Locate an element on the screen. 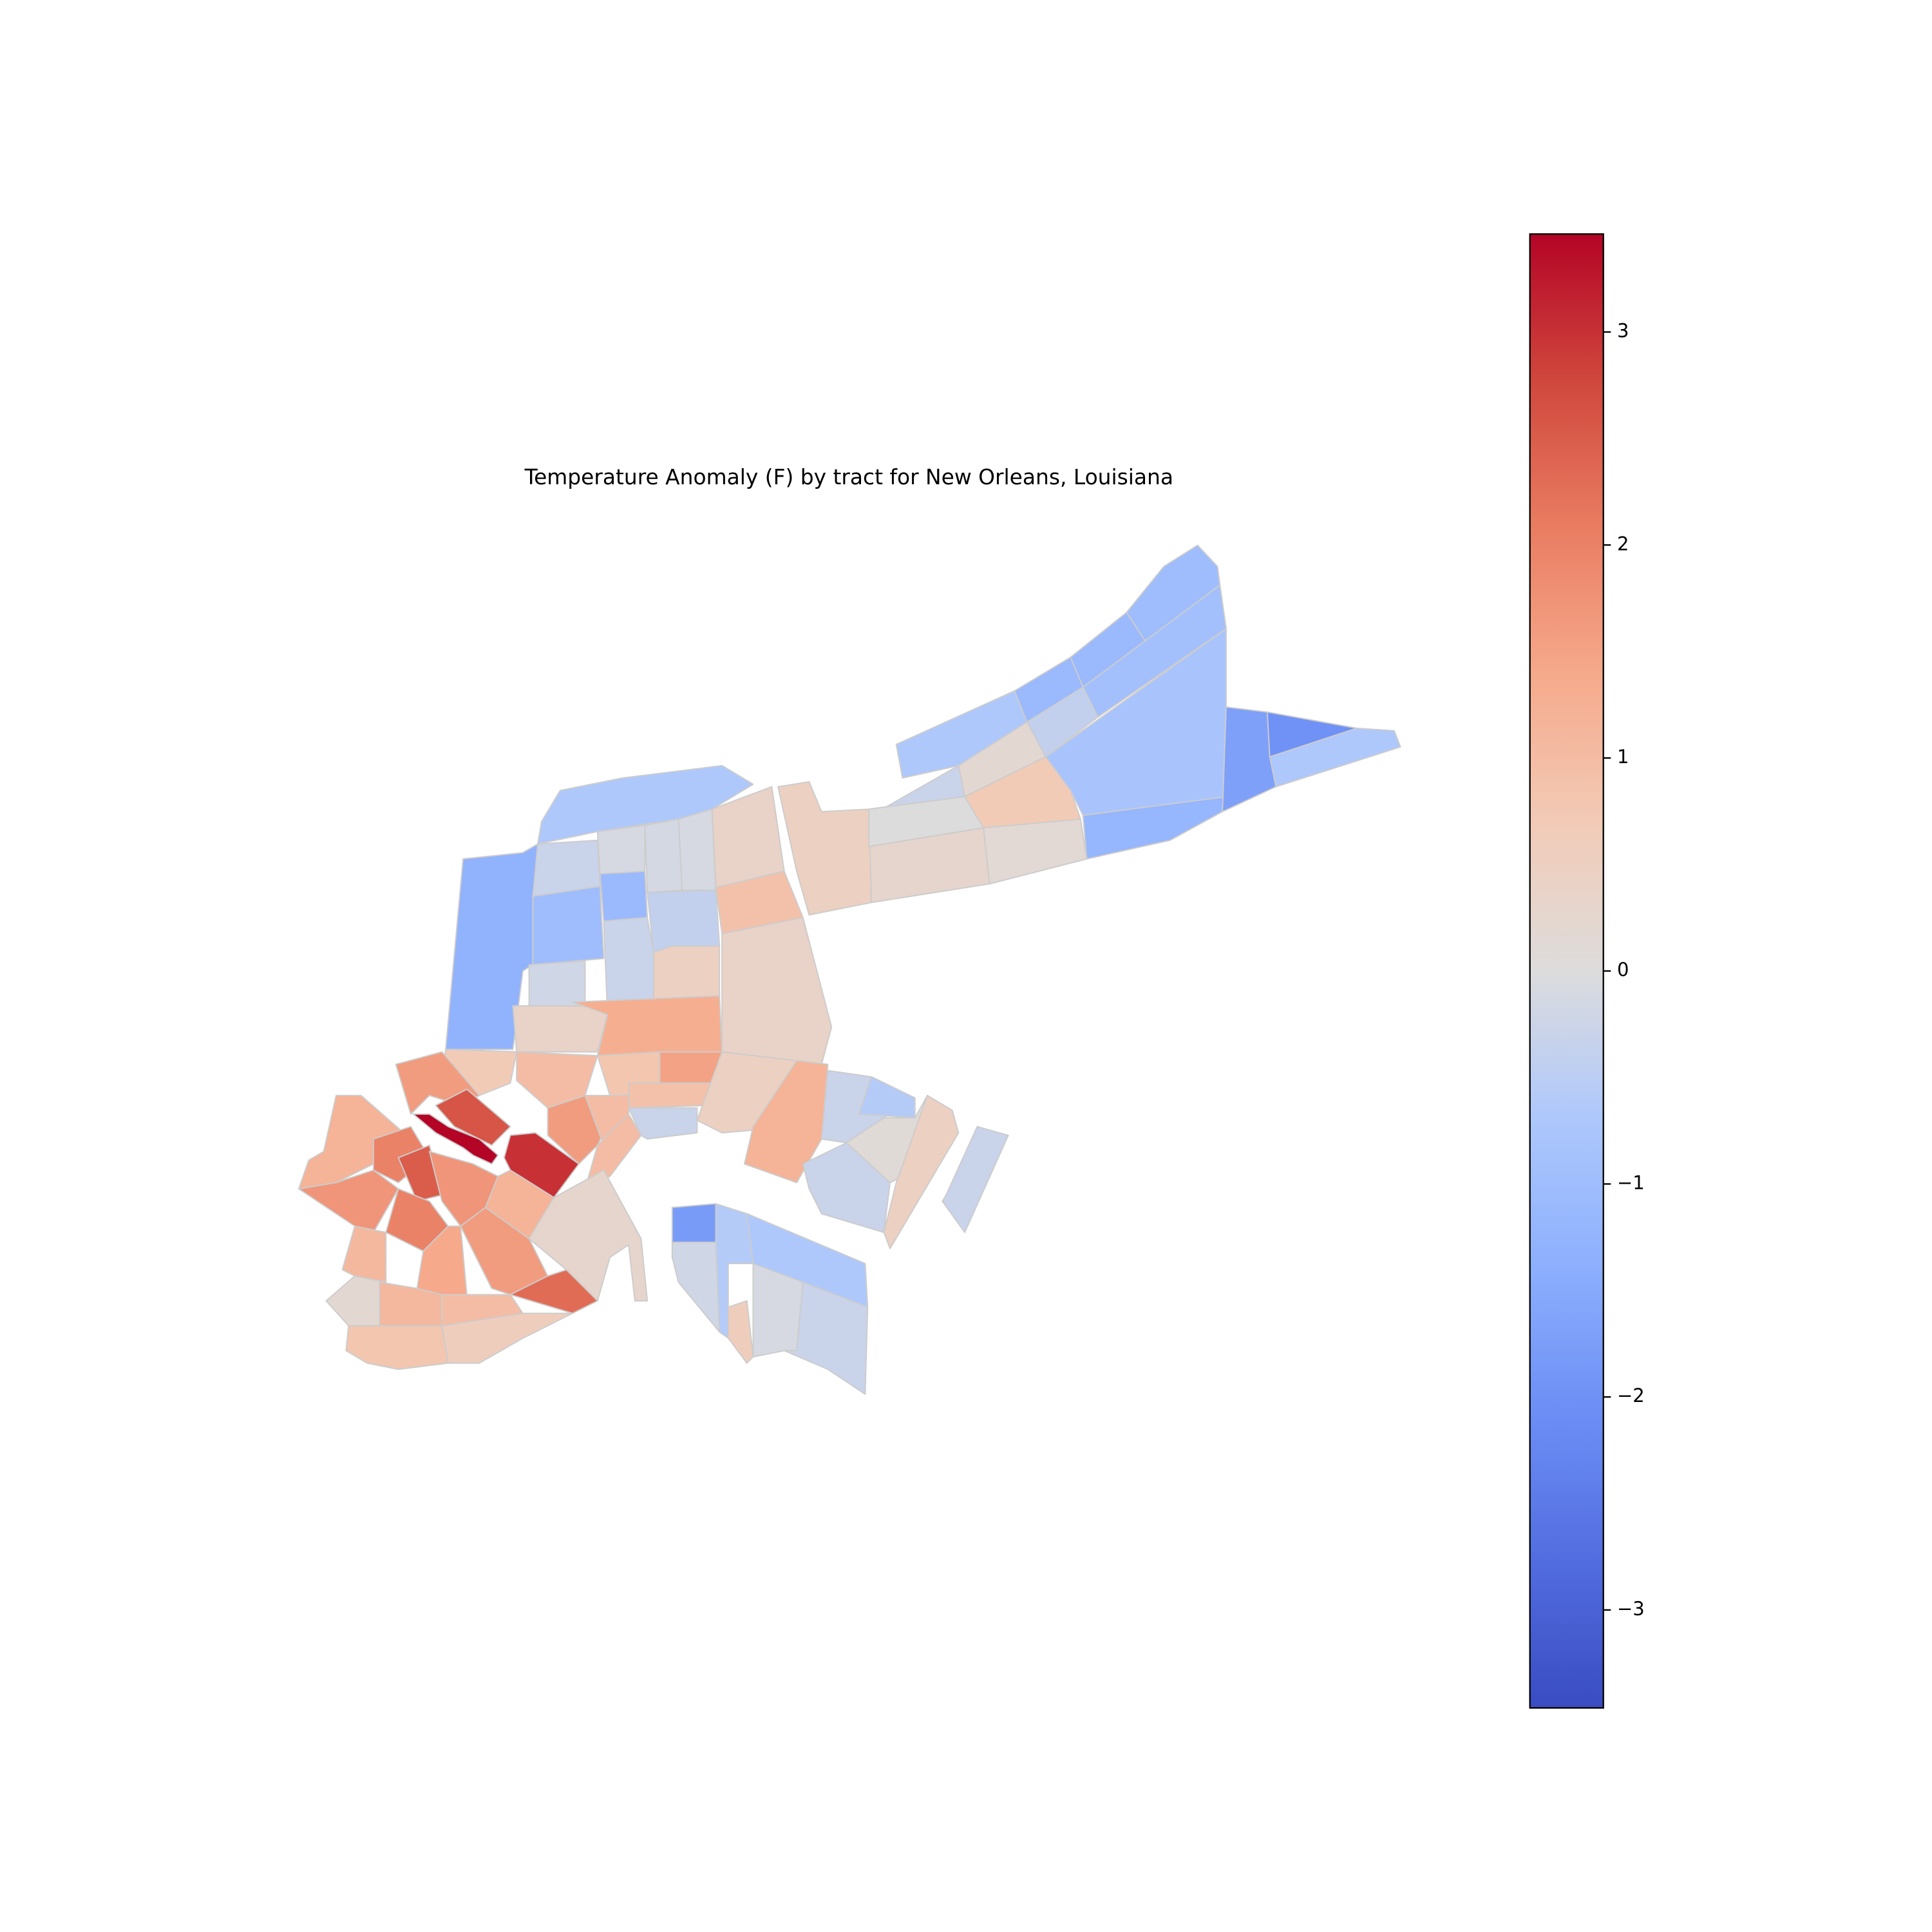 This screenshot has width=1932, height=1932. colorbar-tick-label: 1 is located at coordinates (1623, 757).